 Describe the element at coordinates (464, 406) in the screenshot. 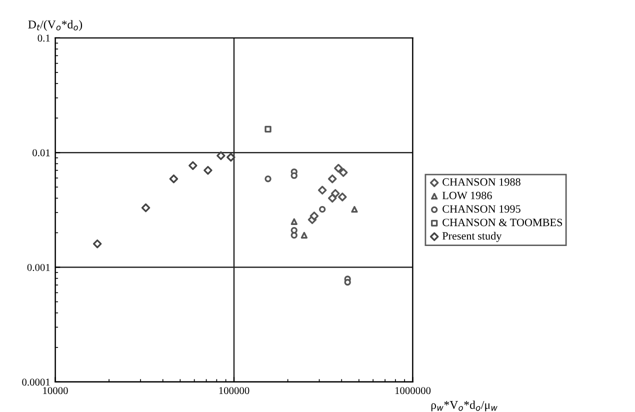

I see `x-axis-title: ρ$_{w}$*V$_{o}$*d$_{o}$/μ$_{w}$` at that location.